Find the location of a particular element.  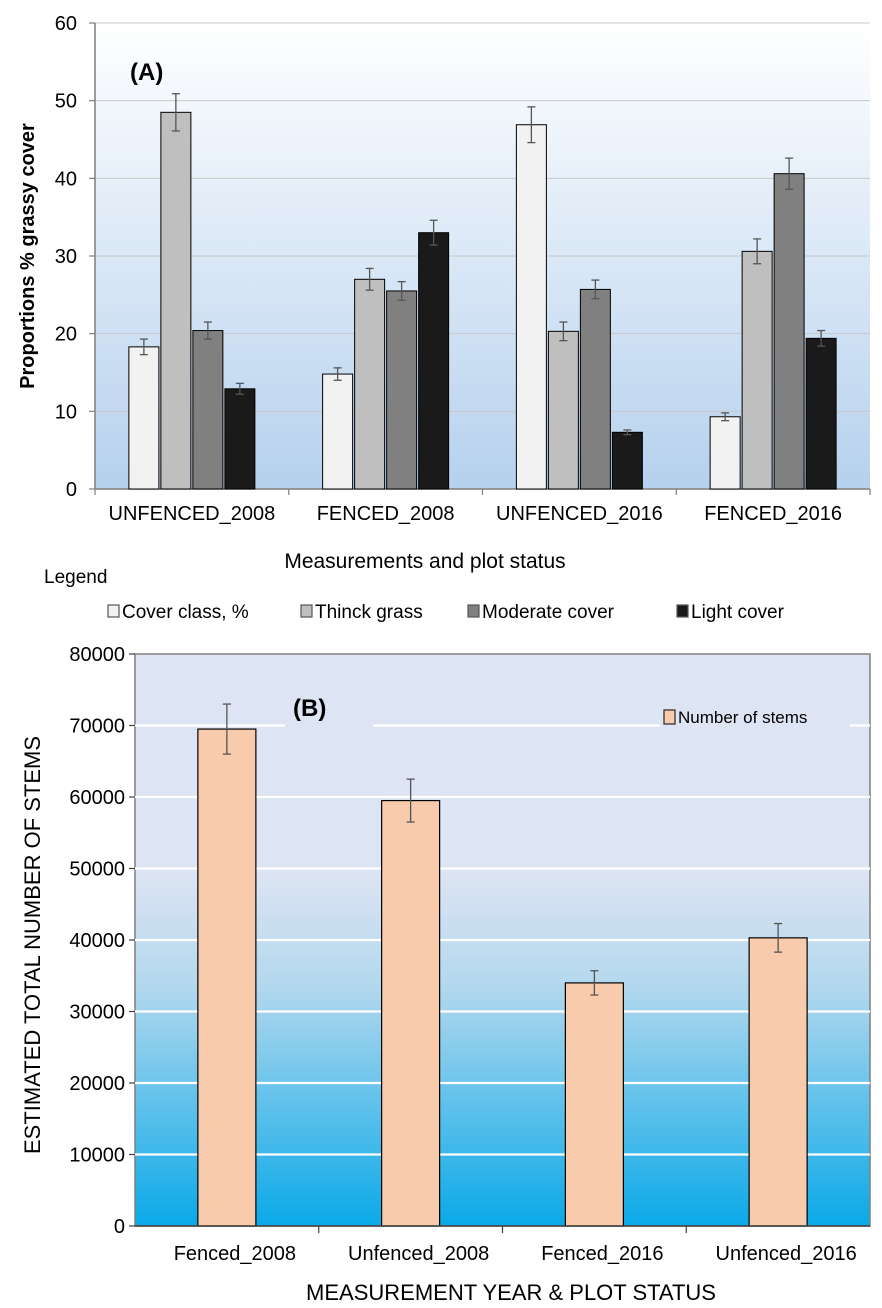

x-tick-label: Fenced_2008 is located at coordinates (235, 1254).